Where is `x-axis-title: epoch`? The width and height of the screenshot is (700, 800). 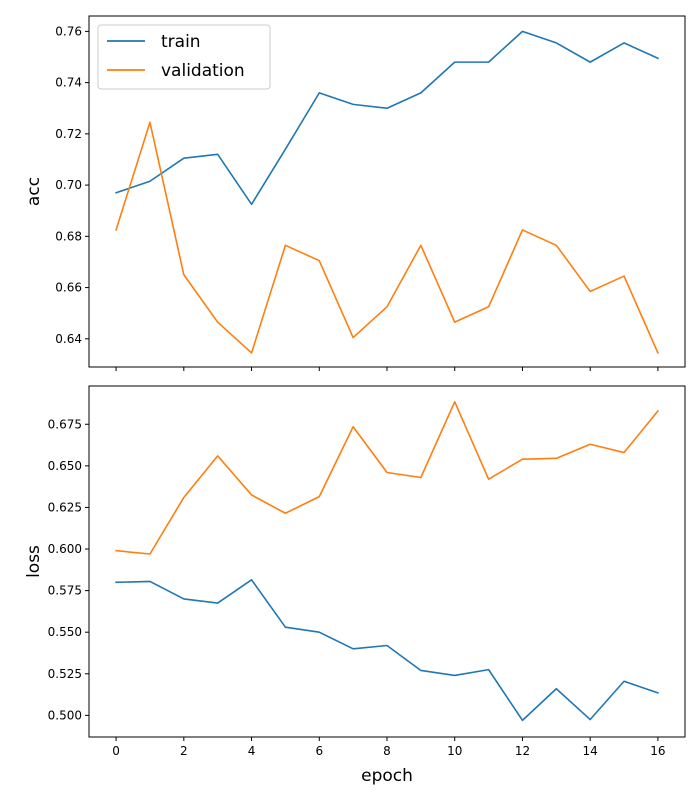 x-axis-title: epoch is located at coordinates (387, 776).